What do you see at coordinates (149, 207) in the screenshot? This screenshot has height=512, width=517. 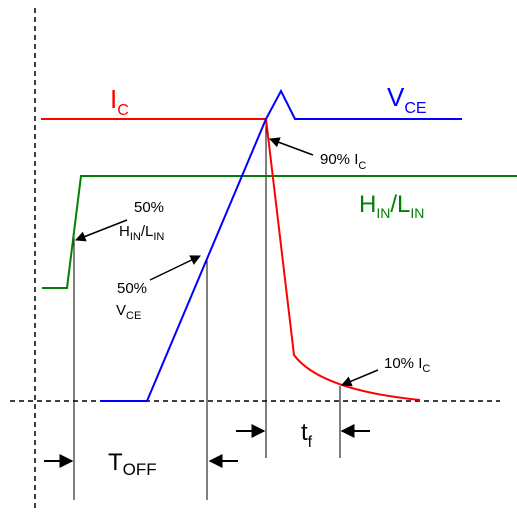 I see `label-50-hin-pct: 50%` at bounding box center [149, 207].